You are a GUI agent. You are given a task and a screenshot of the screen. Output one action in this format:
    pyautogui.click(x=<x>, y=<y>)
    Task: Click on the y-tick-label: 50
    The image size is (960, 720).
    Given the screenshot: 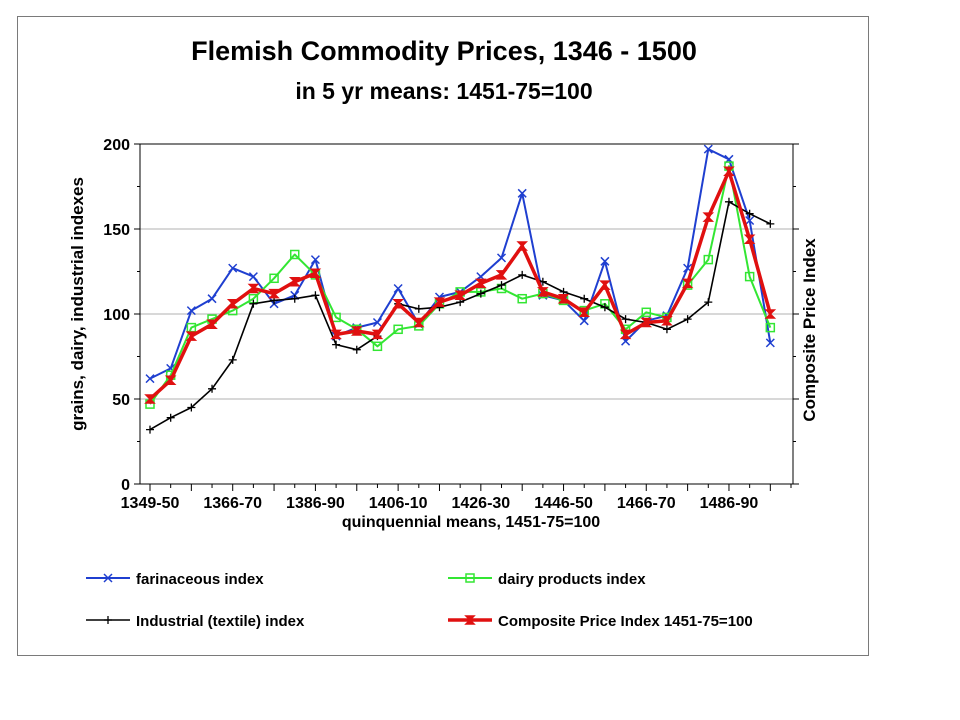 What is the action you would take?
    pyautogui.click(x=121, y=400)
    